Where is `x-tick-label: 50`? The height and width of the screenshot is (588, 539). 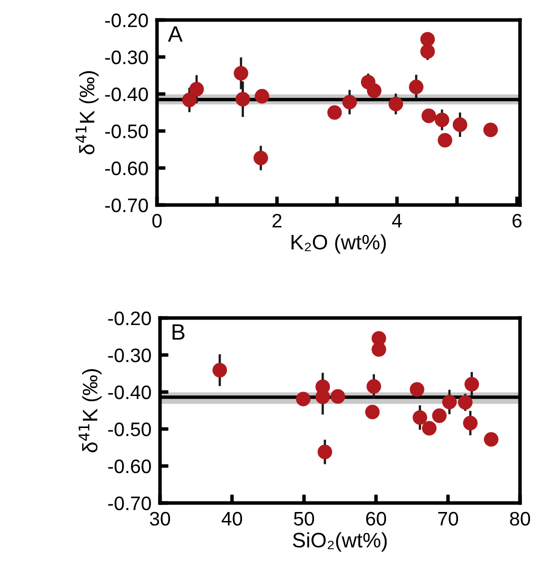 x-tick-label: 50 is located at coordinates (304, 519).